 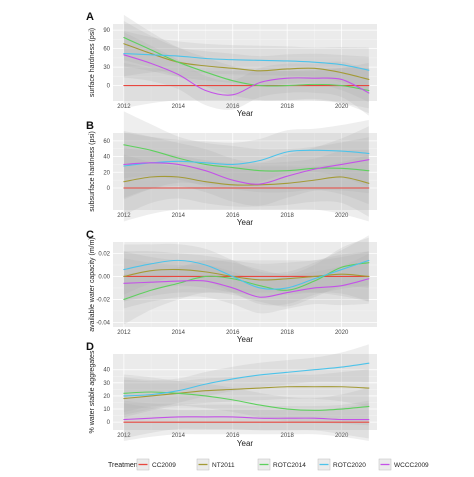 What do you see at coordinates (289, 465) in the screenshot?
I see `legend-label: ROTC2014` at bounding box center [289, 465].